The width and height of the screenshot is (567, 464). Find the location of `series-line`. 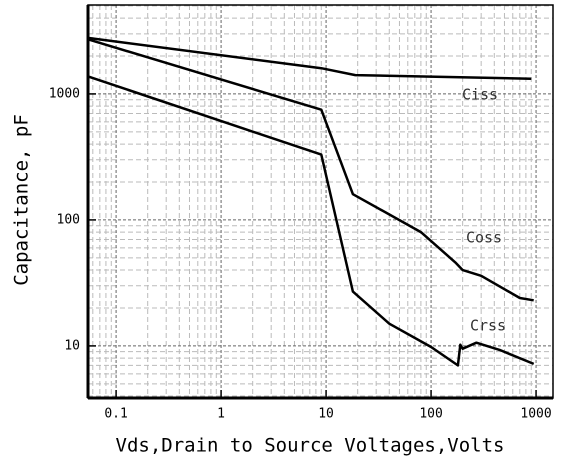

series-line is located at coordinates (310, 58).